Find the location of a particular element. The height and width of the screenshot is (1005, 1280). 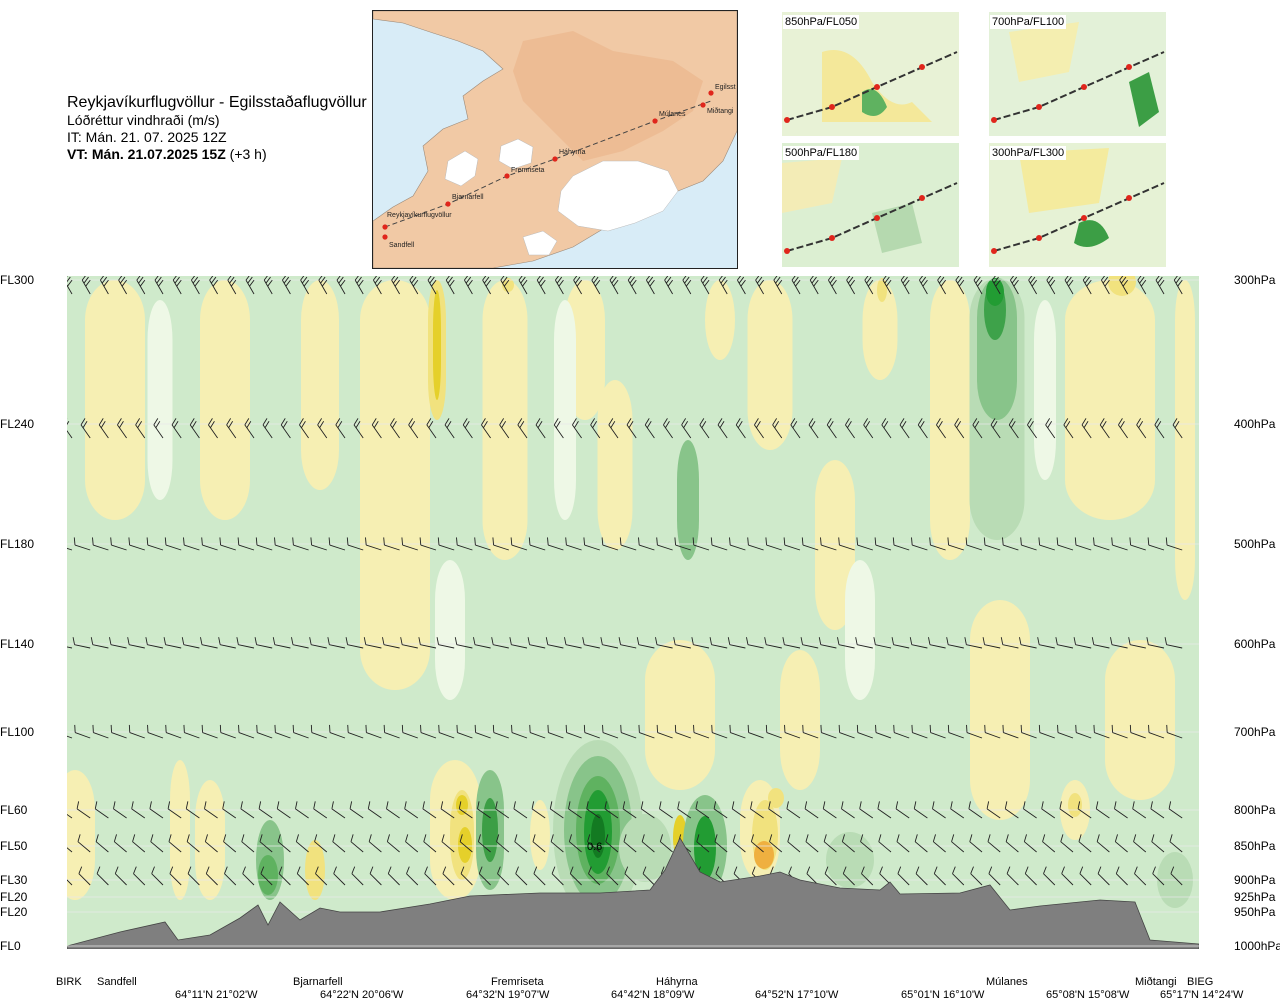

coordinate-label: 64°32'N 19°07'W is located at coordinates (508, 995).